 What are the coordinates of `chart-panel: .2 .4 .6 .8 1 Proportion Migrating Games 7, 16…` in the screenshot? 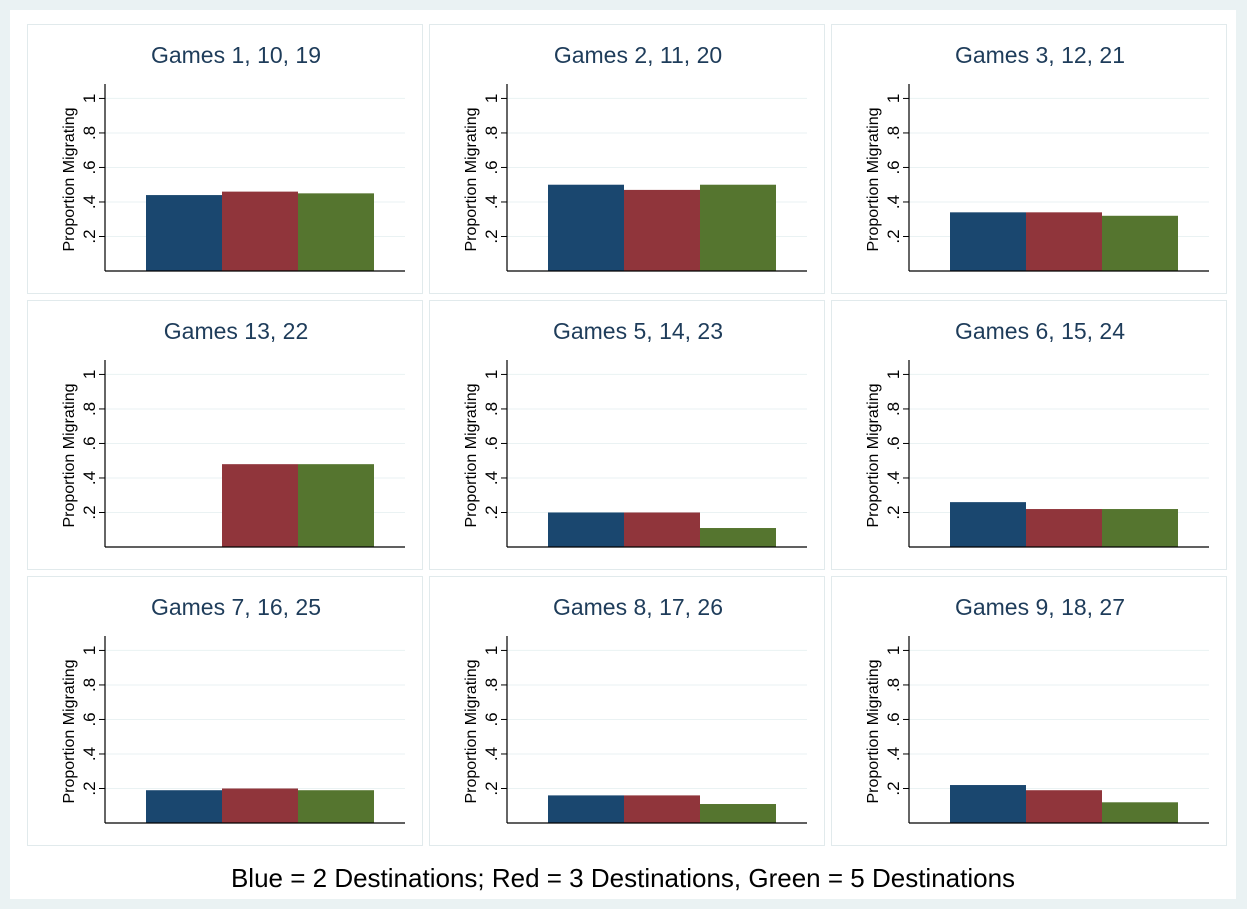 It's located at (225, 711).